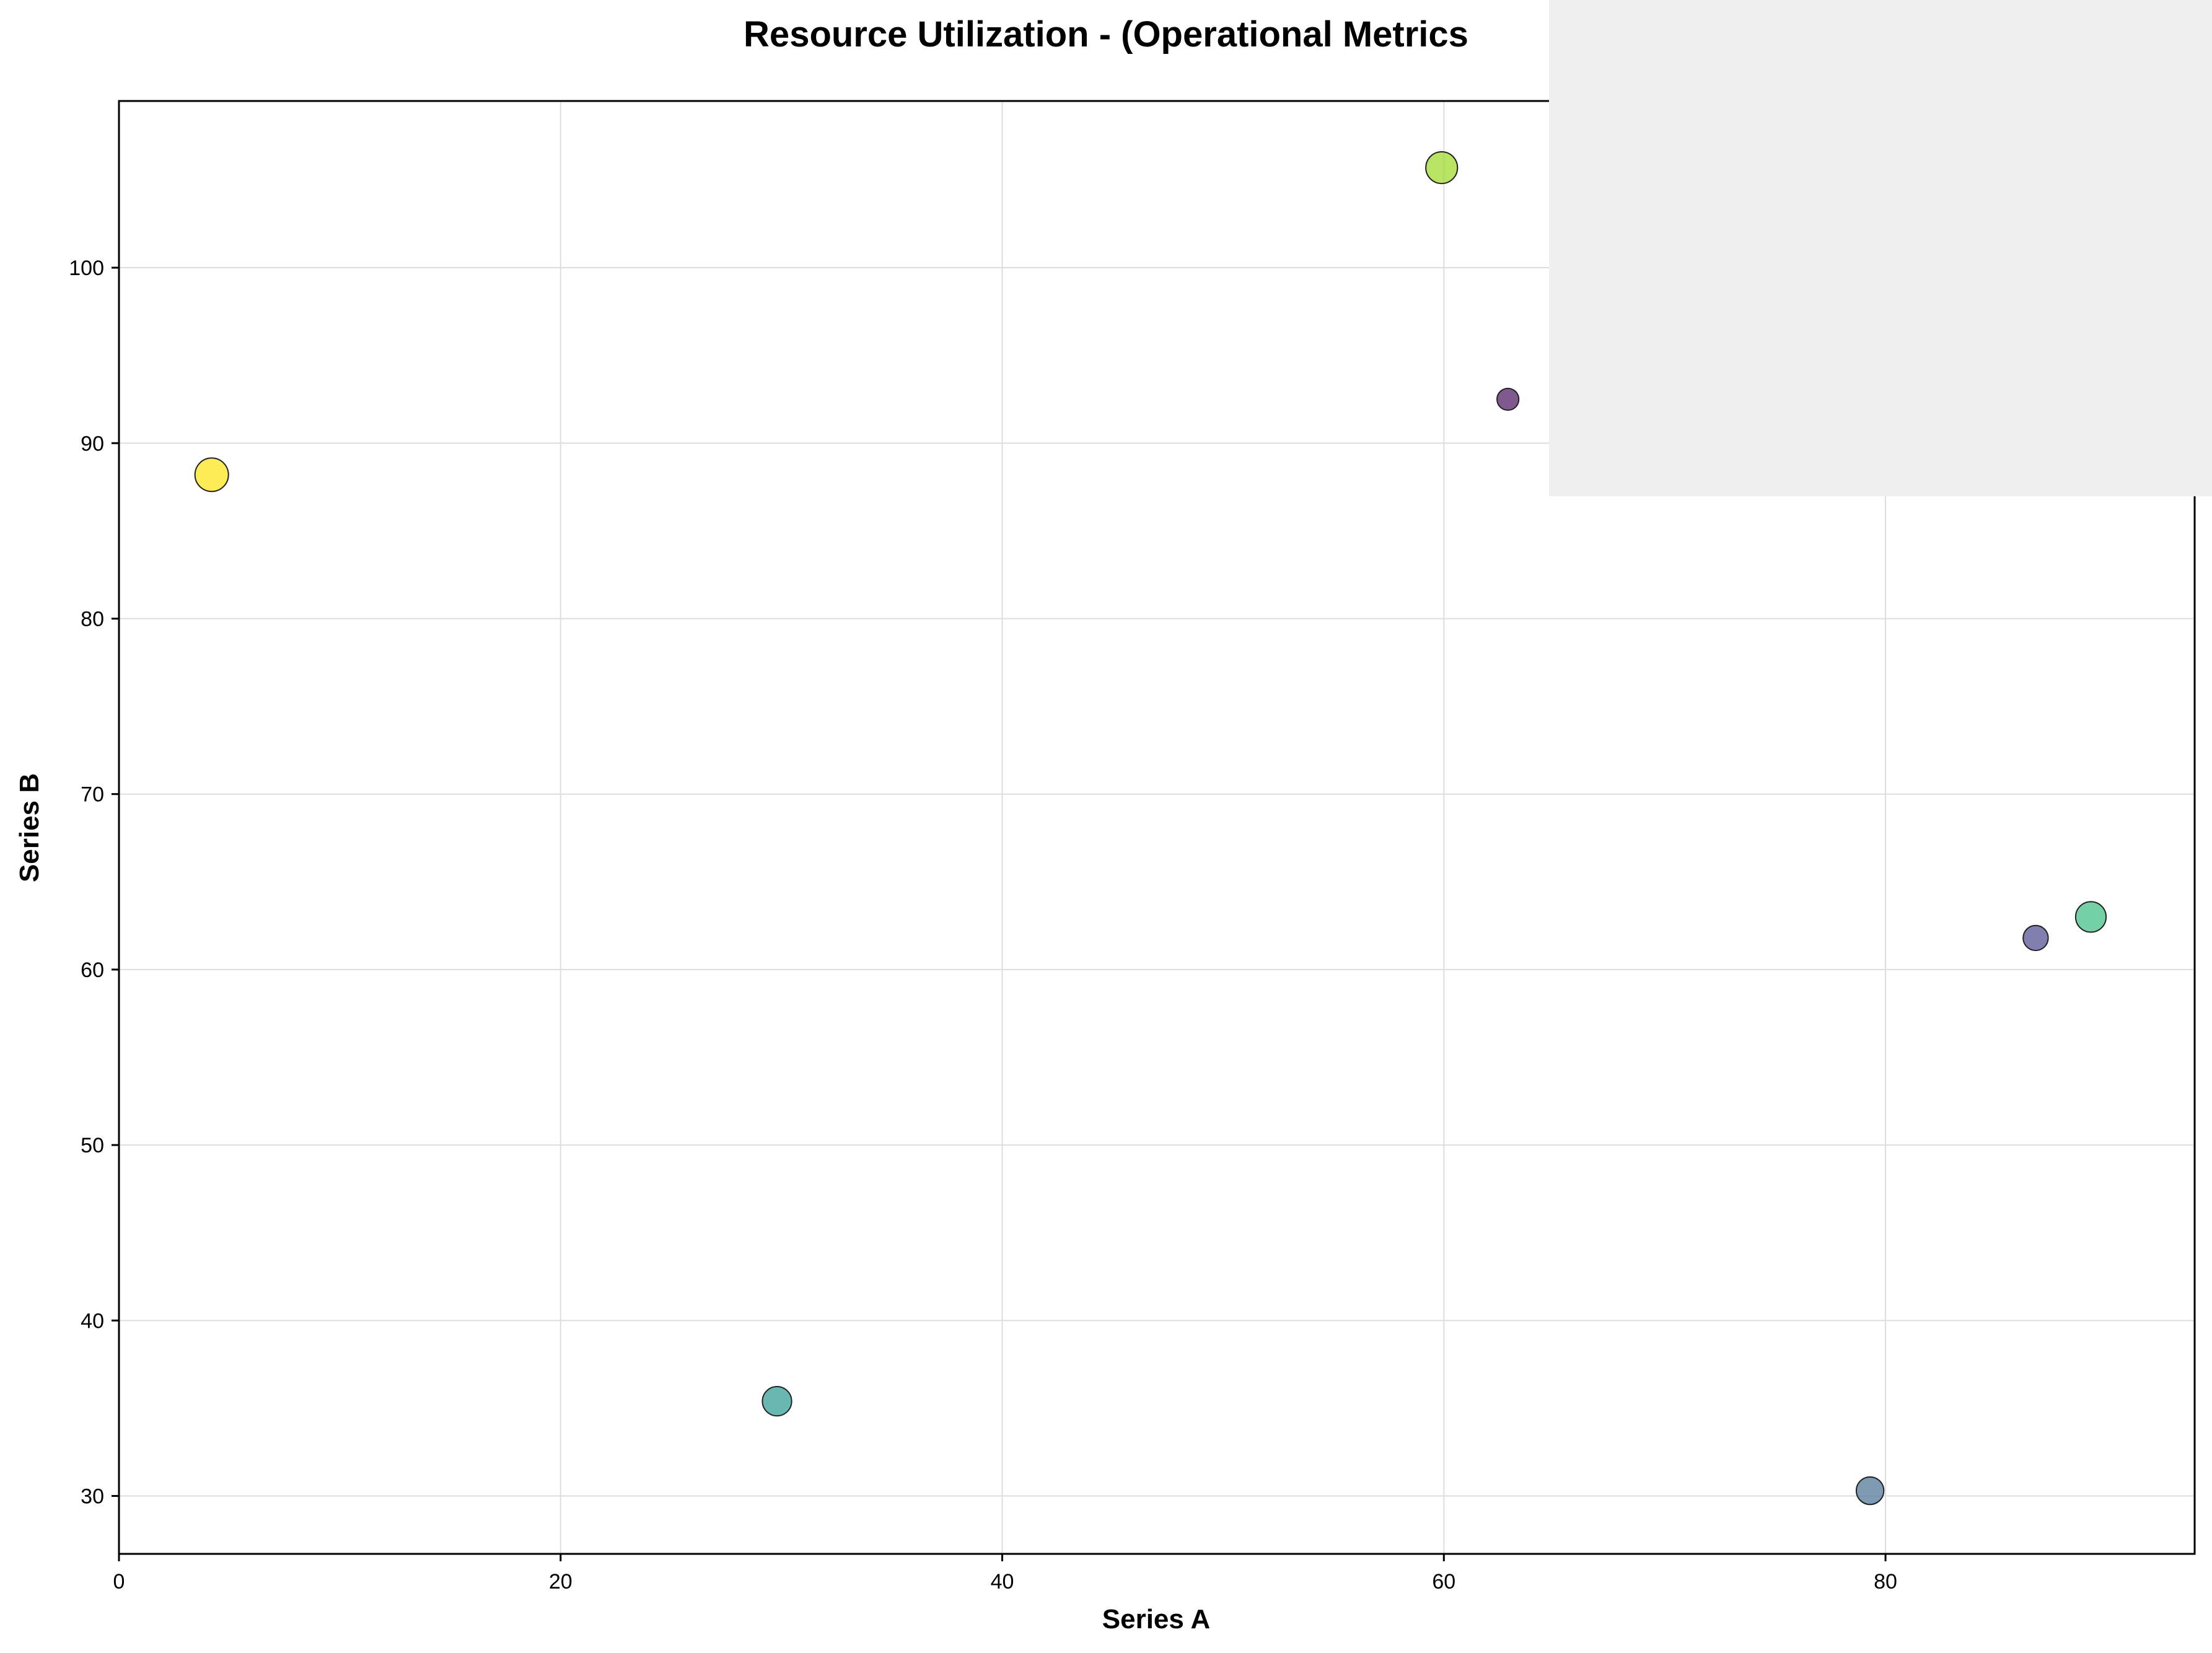 The width and height of the screenshot is (2212, 1653). I want to click on y-tick-label: 70, so click(92, 795).